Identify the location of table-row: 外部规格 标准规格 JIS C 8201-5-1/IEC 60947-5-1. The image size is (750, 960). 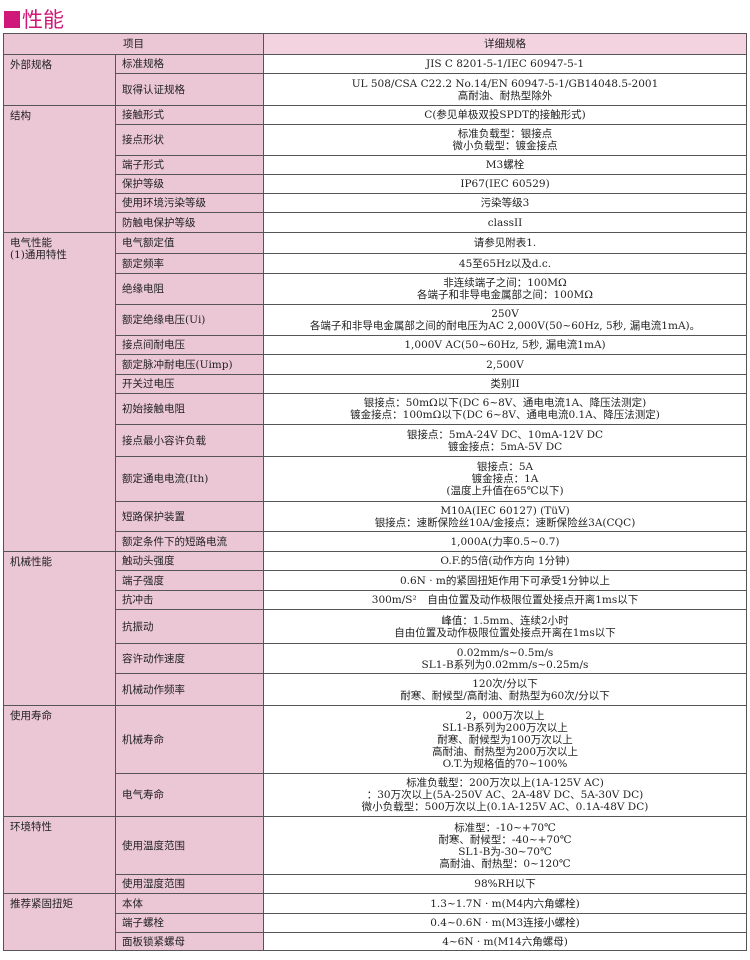
(375, 80).